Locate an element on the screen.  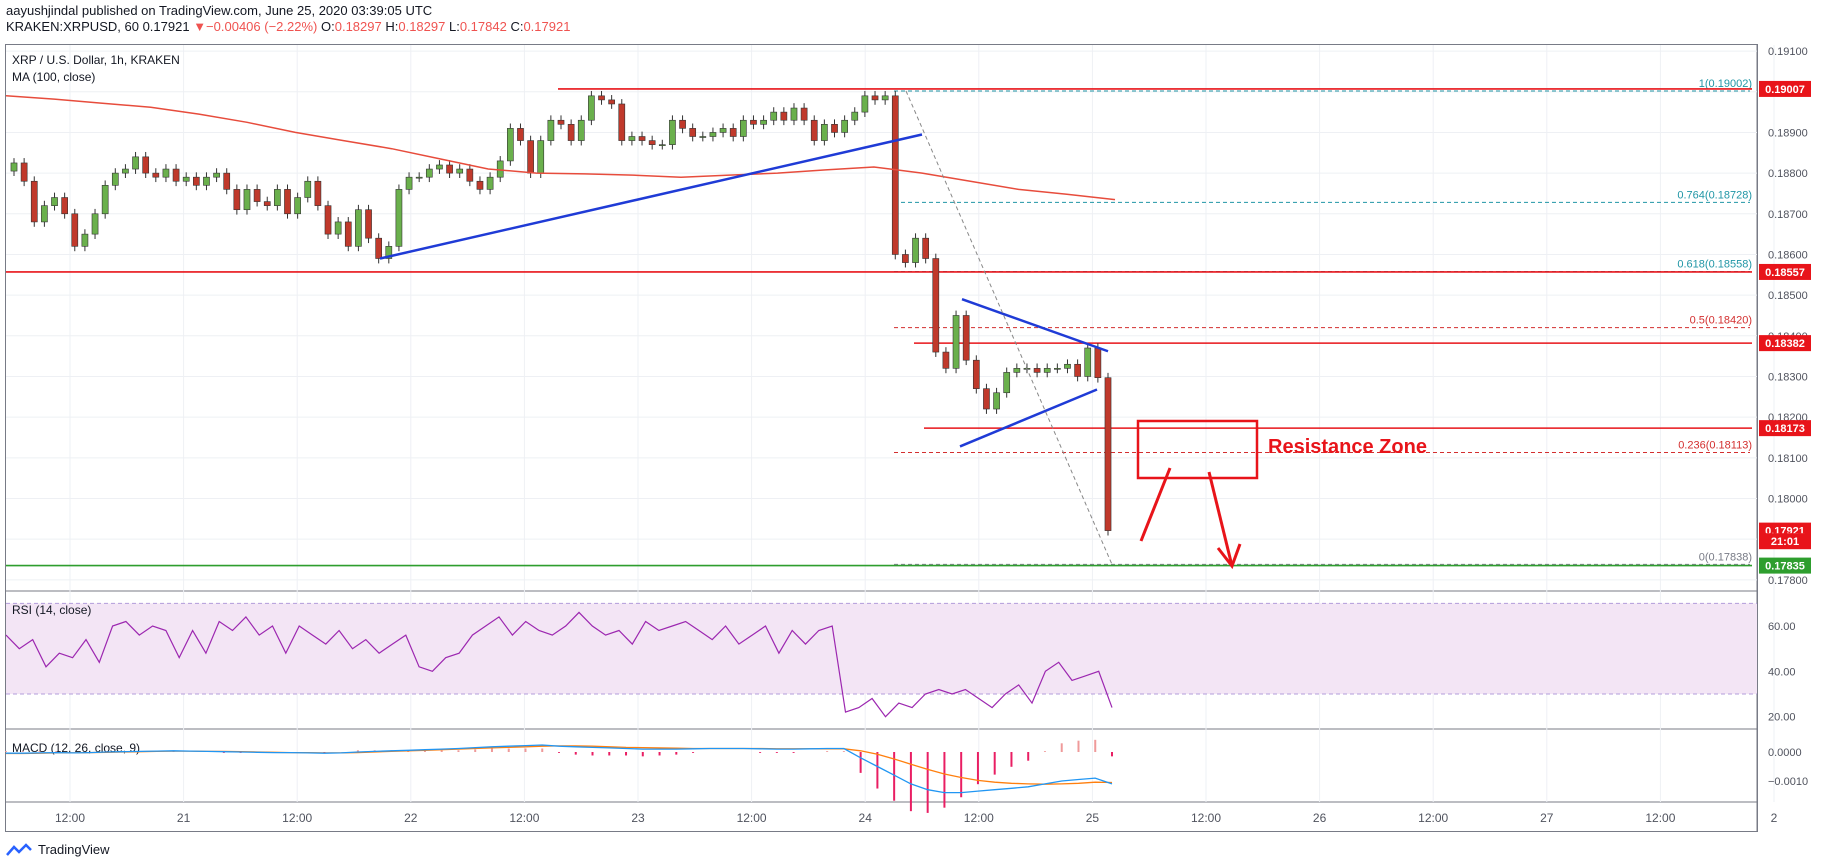
time-tick-label: 27 is located at coordinates (1547, 818).